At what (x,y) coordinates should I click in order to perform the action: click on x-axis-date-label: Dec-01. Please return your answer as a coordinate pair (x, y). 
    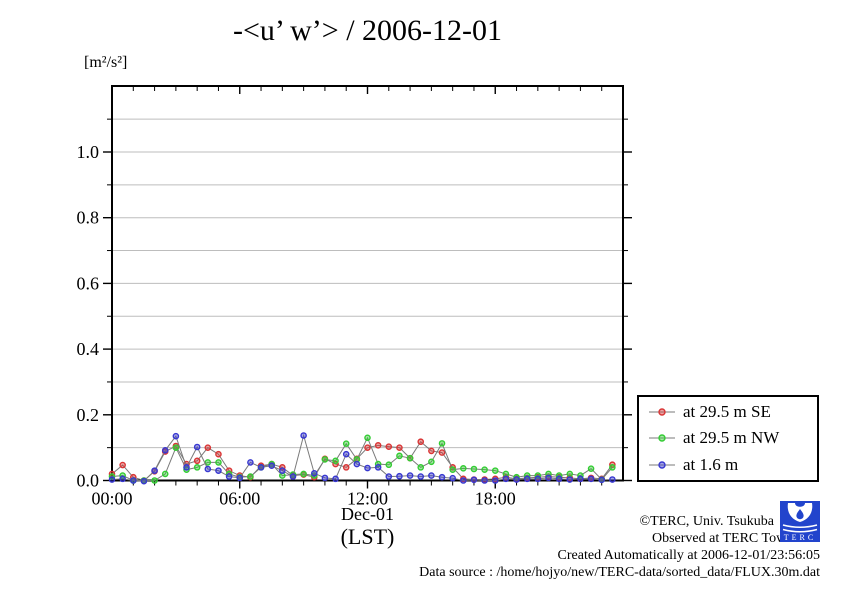
    Looking at the image, I should click on (367, 514).